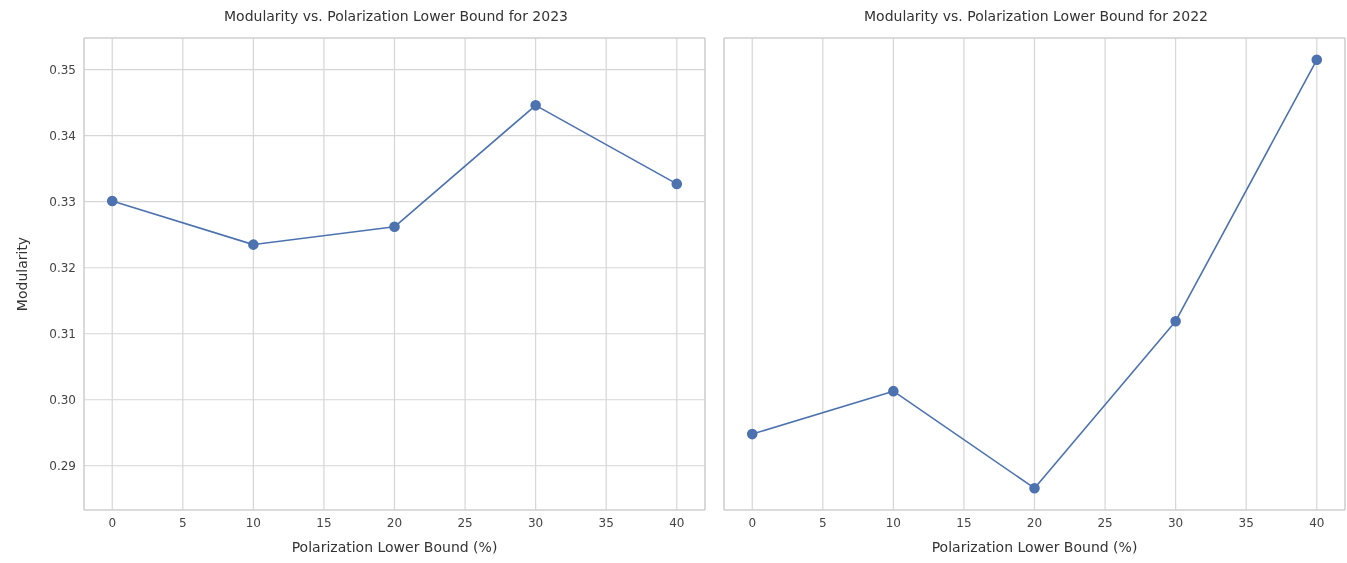 Image resolution: width=1347 pixels, height=563 pixels. I want to click on y-tick-label: 0.30, so click(62, 400).